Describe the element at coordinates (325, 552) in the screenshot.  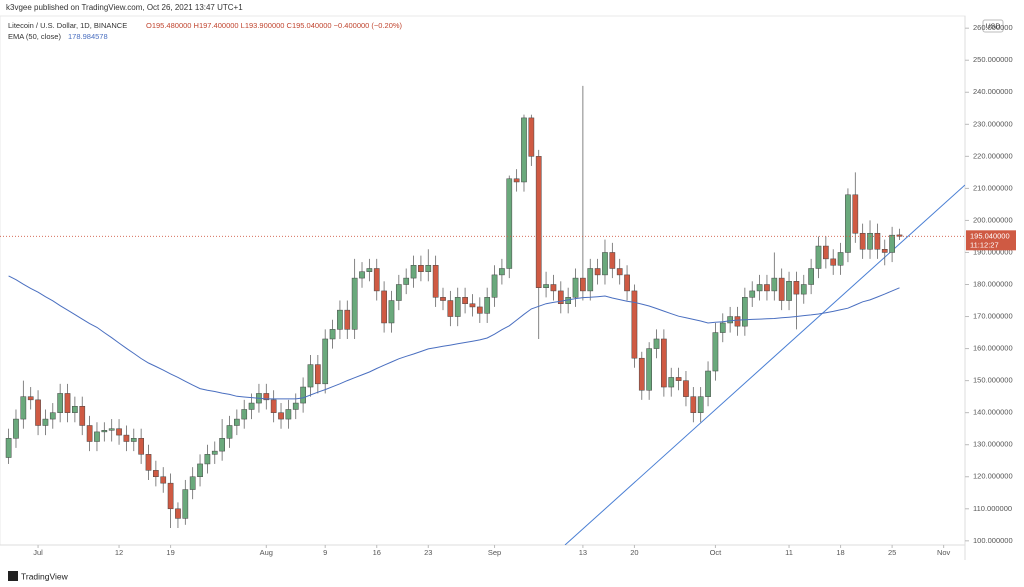
I see `x-tick-label: 9` at that location.